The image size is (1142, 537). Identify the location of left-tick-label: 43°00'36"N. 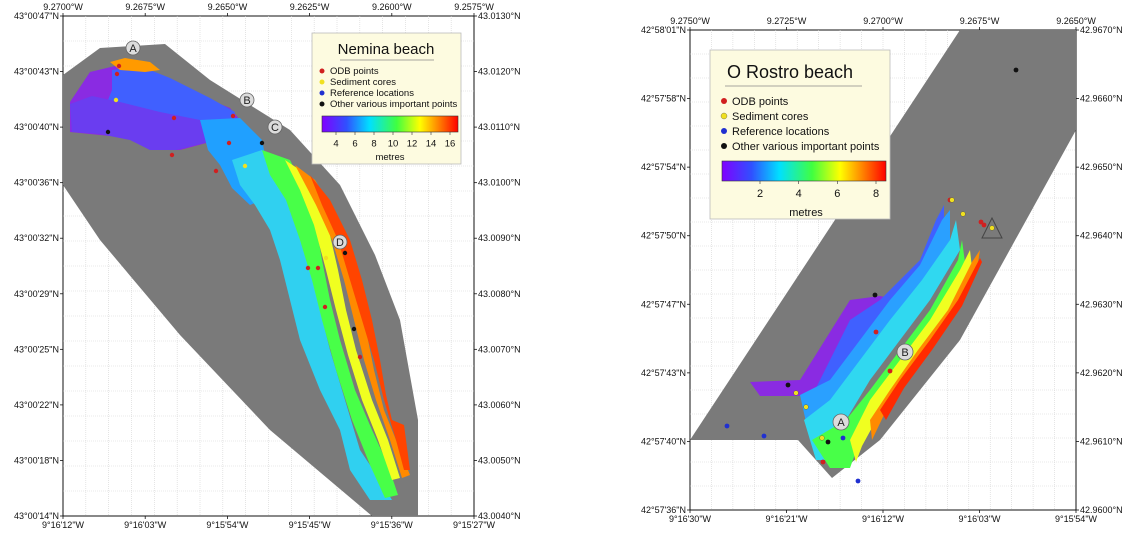
(36, 183).